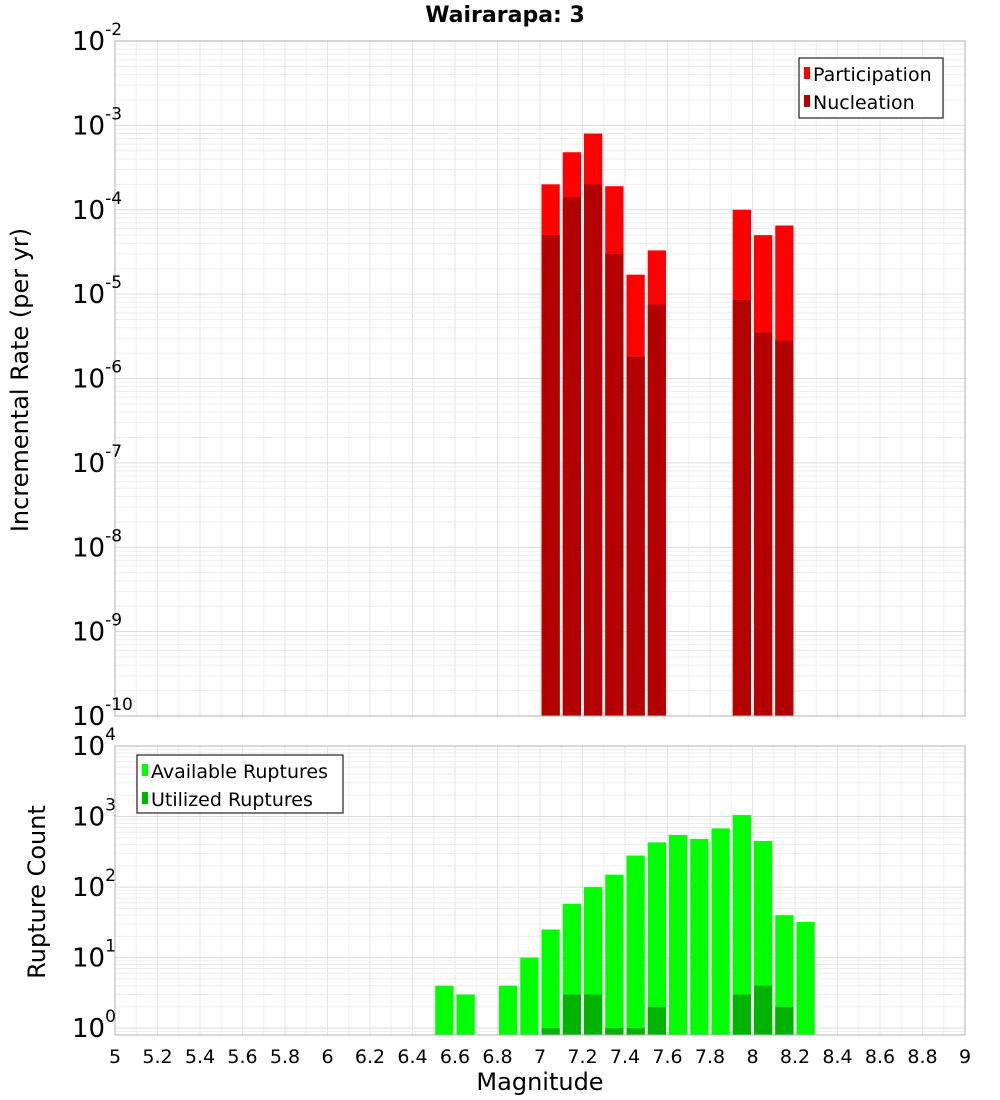 This screenshot has width=1000, height=1100. What do you see at coordinates (240, 784) in the screenshot?
I see `bottom-legend-box` at bounding box center [240, 784].